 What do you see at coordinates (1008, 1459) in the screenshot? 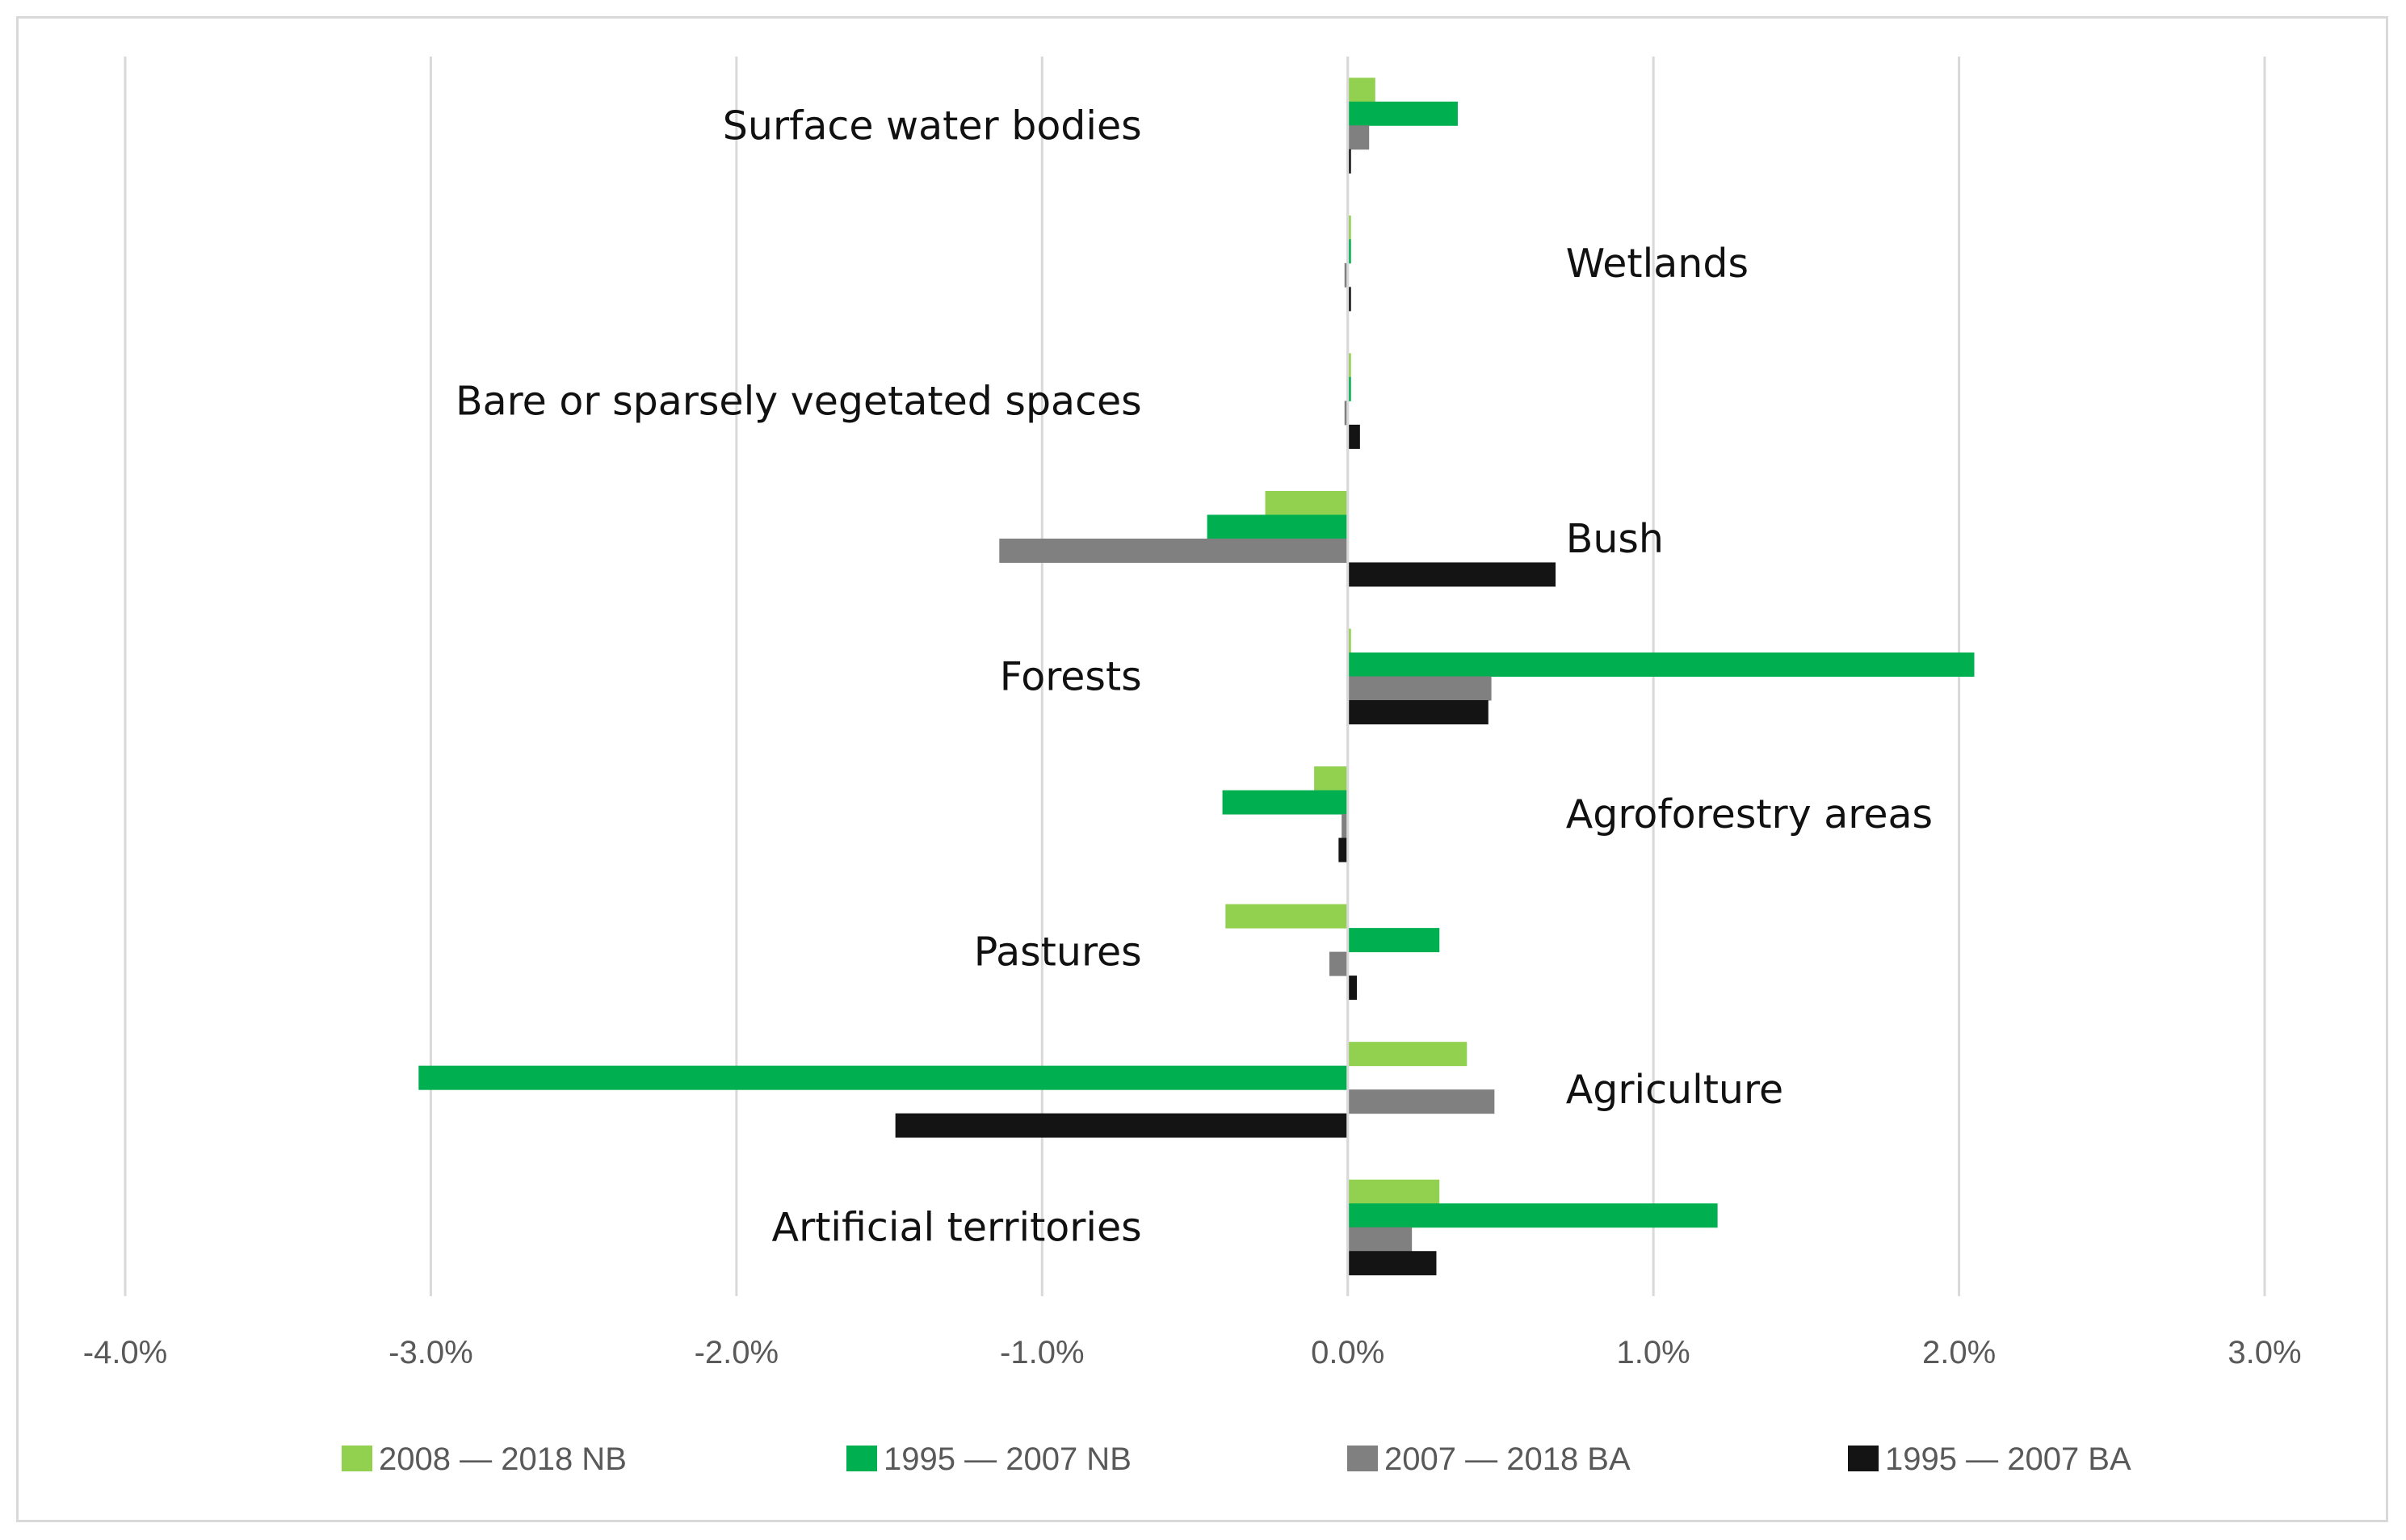
I see `legend-label: 1995 — 2007 NB` at bounding box center [1008, 1459].